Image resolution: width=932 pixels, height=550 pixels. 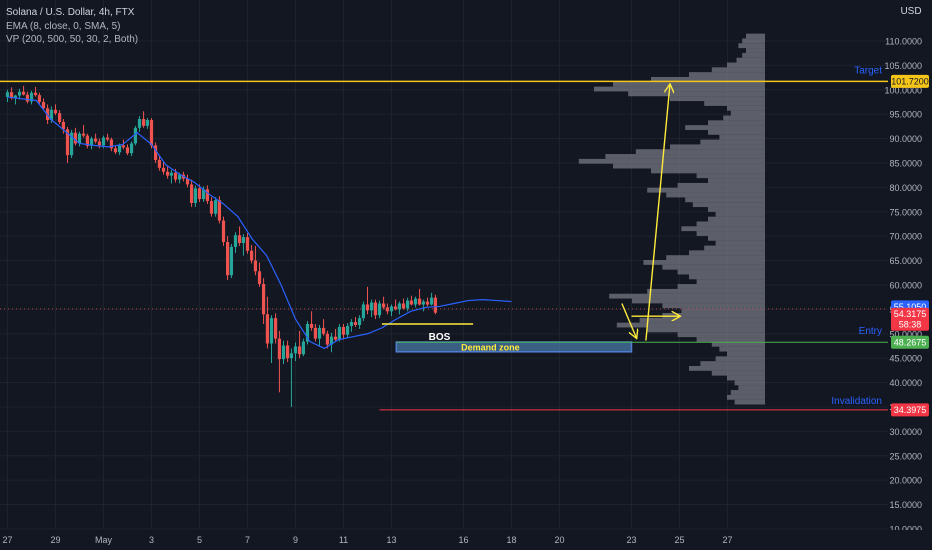 I want to click on legend-symbol: Solana / U.S. Dollar, 4h, FTX, so click(x=70, y=12).